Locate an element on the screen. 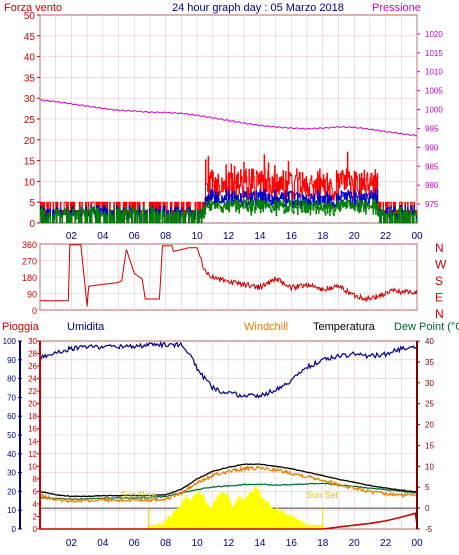 This screenshot has width=459, height=555. pressure-title: Pressione is located at coordinates (396, 8).